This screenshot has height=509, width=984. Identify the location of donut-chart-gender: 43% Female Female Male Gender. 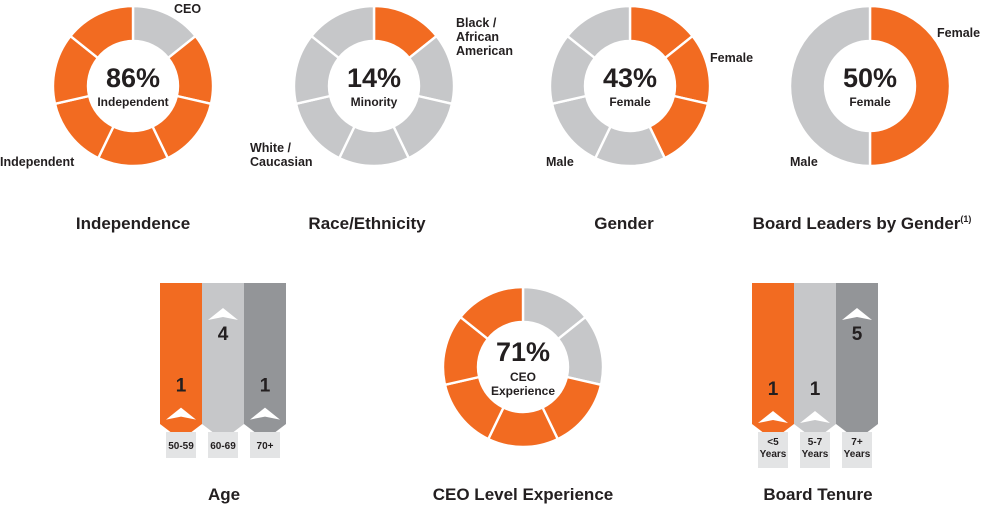
(649, 118).